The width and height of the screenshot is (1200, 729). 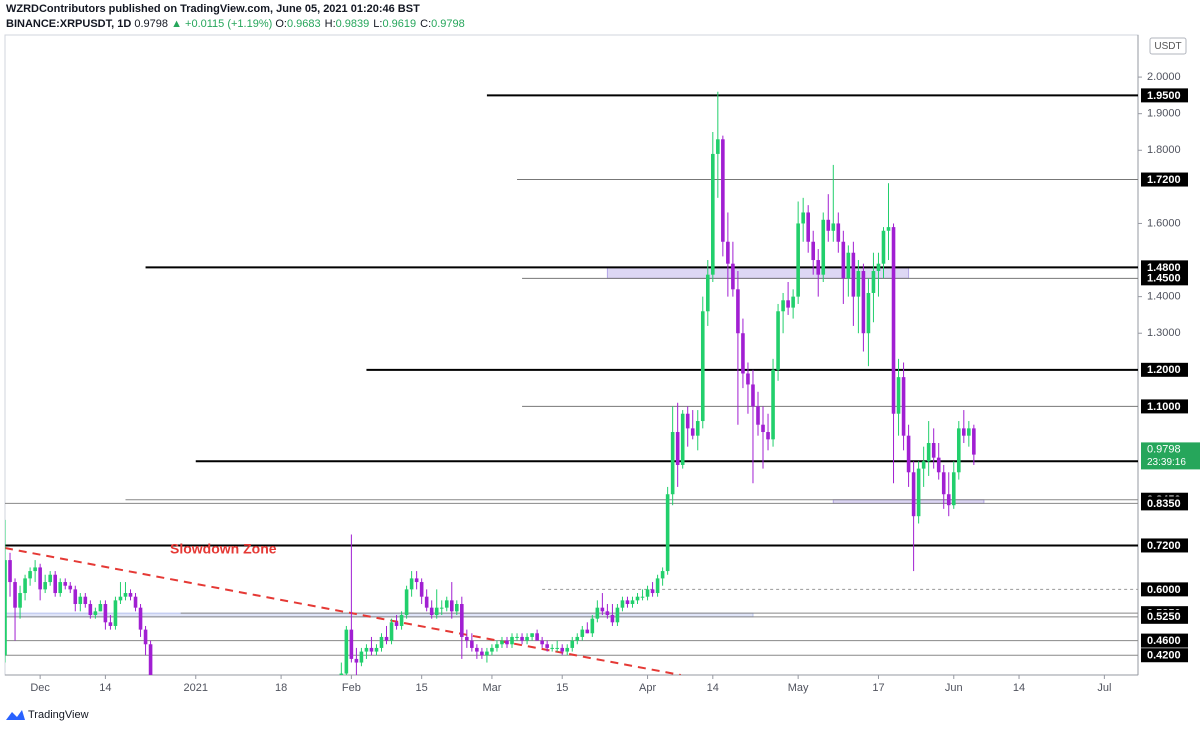 I want to click on x-tick-label: 15, so click(x=562, y=688).